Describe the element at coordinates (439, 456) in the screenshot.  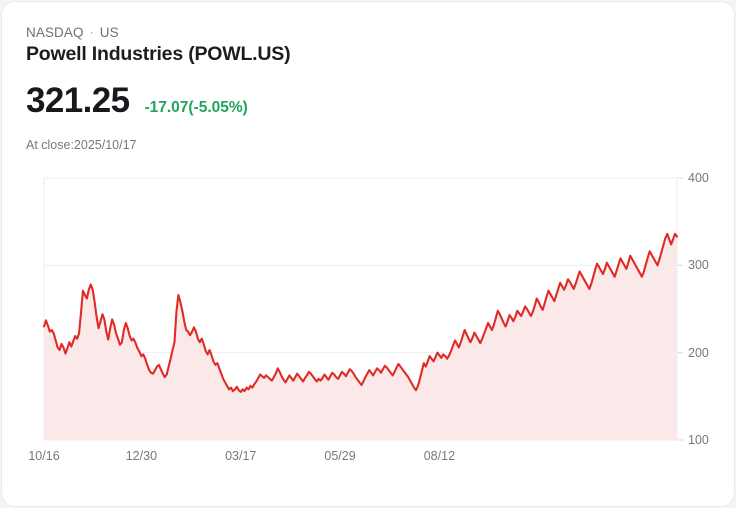
I see `x-axis-label: 08/12` at that location.